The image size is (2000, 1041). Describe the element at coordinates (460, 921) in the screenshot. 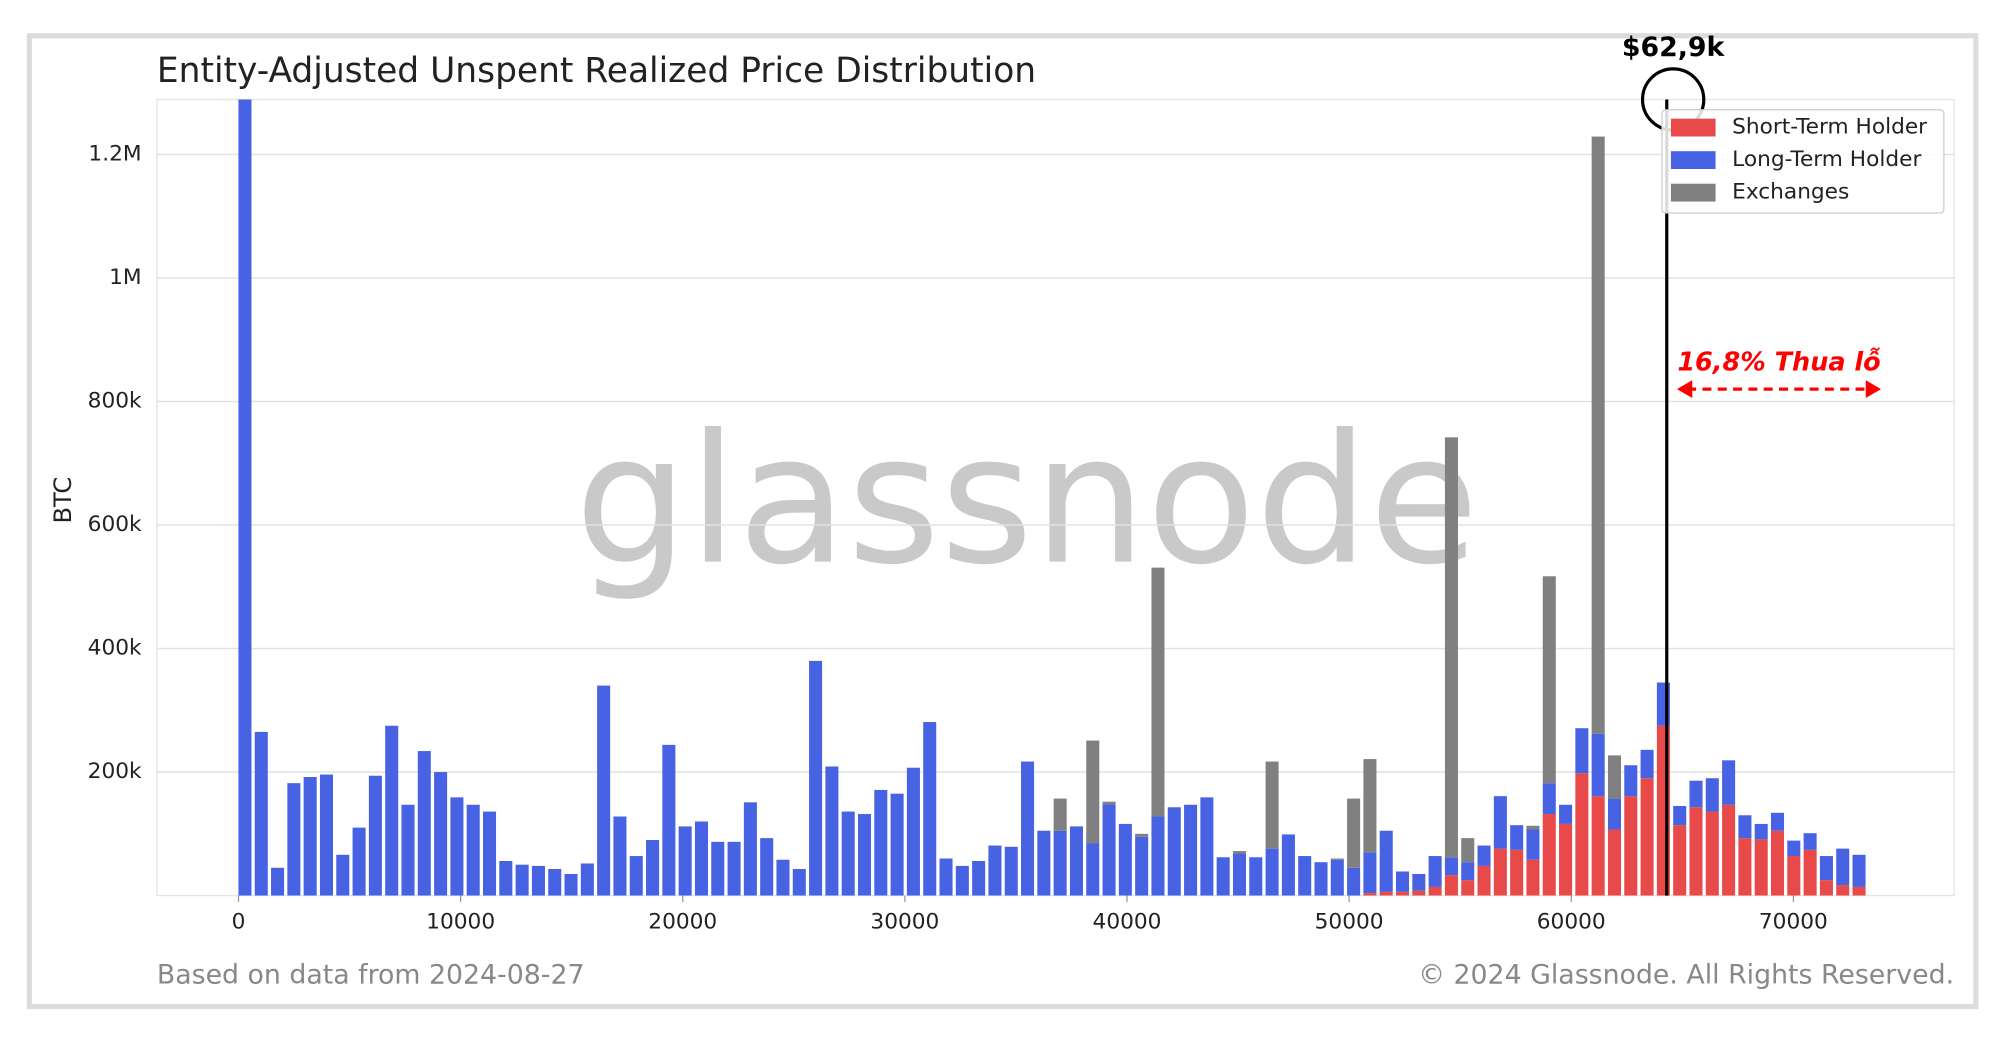

I see `x-tick-label: 10000` at that location.